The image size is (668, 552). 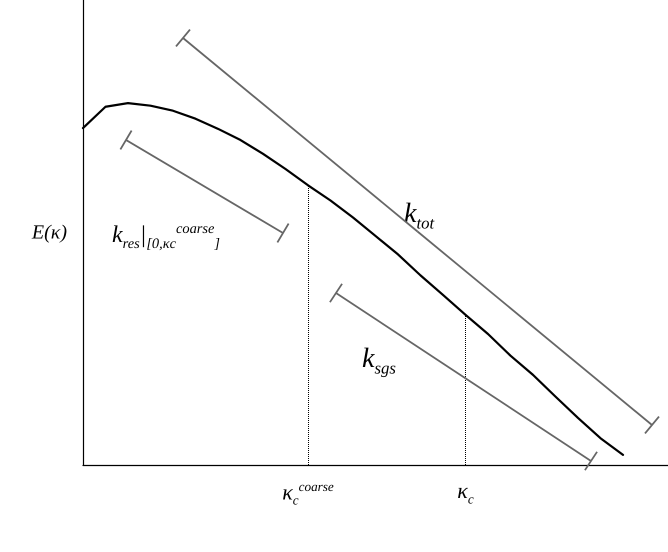 What do you see at coordinates (419, 215) in the screenshot?
I see `annotation: k$_{tot}$` at bounding box center [419, 215].